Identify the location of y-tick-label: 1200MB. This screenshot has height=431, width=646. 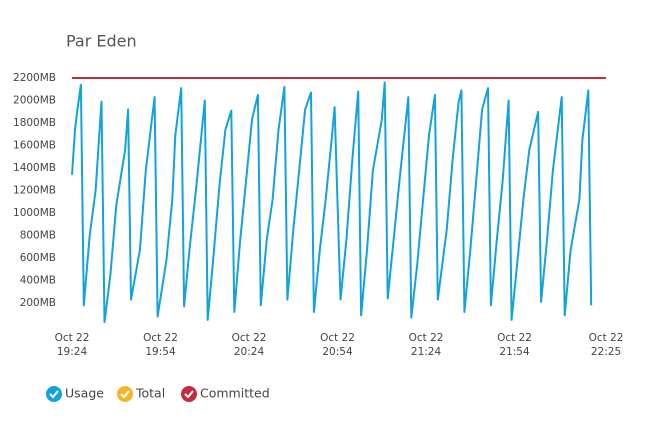
(34, 191).